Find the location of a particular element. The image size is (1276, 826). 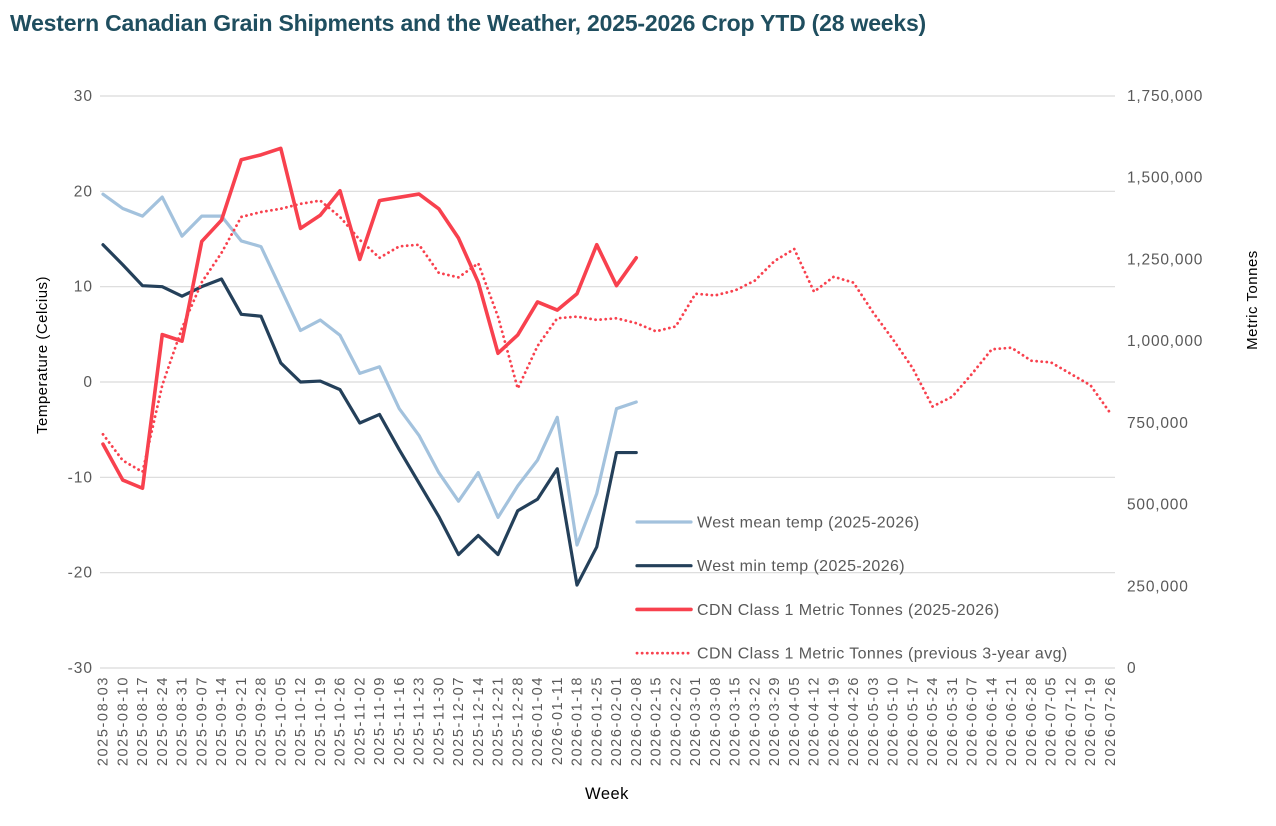

x-axis-tick-label: 2025-08-17 is located at coordinates (143, 721).